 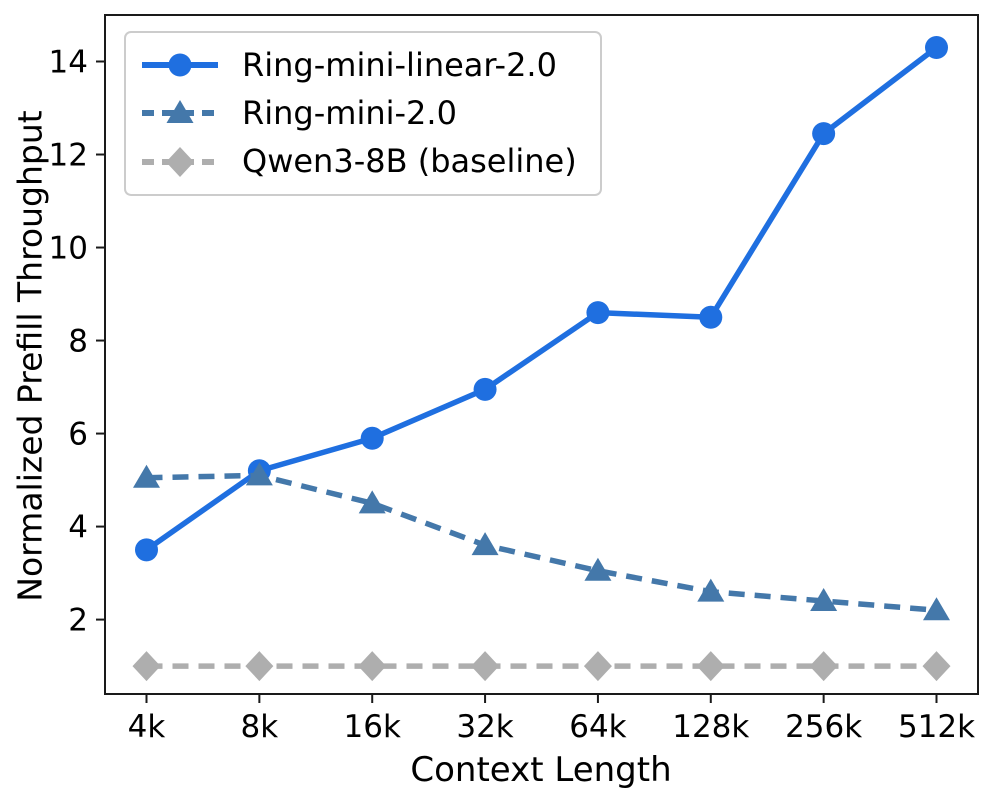 What do you see at coordinates (409, 161) in the screenshot?
I see `legend-label: Qwen3-8B (baseline)` at bounding box center [409, 161].